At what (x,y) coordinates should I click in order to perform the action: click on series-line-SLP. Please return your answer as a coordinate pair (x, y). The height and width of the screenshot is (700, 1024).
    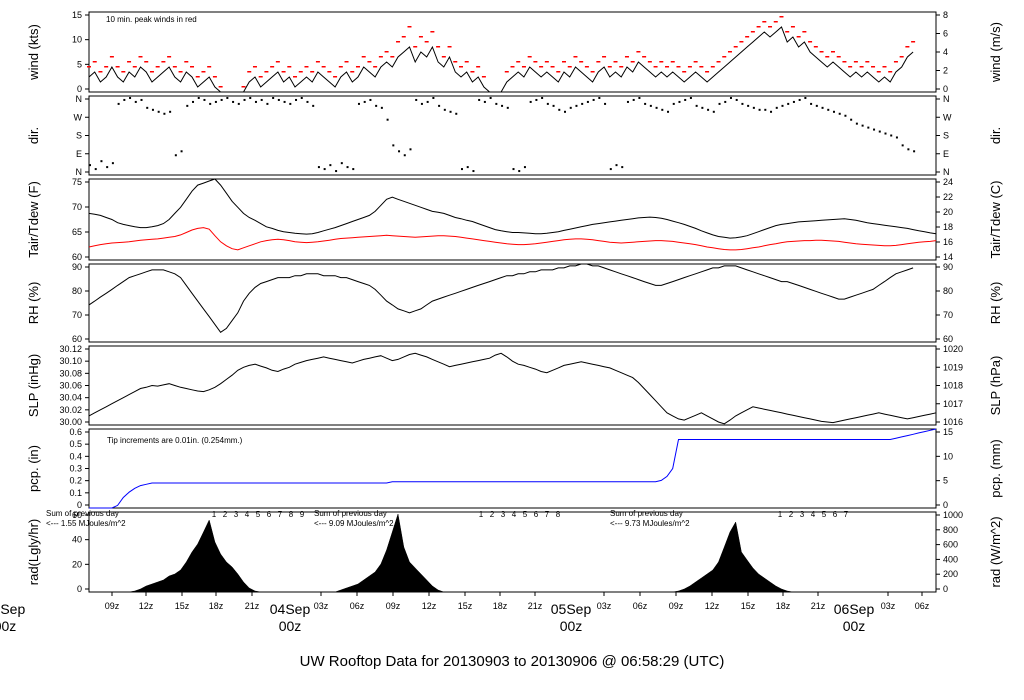
    Looking at the image, I should click on (512, 388).